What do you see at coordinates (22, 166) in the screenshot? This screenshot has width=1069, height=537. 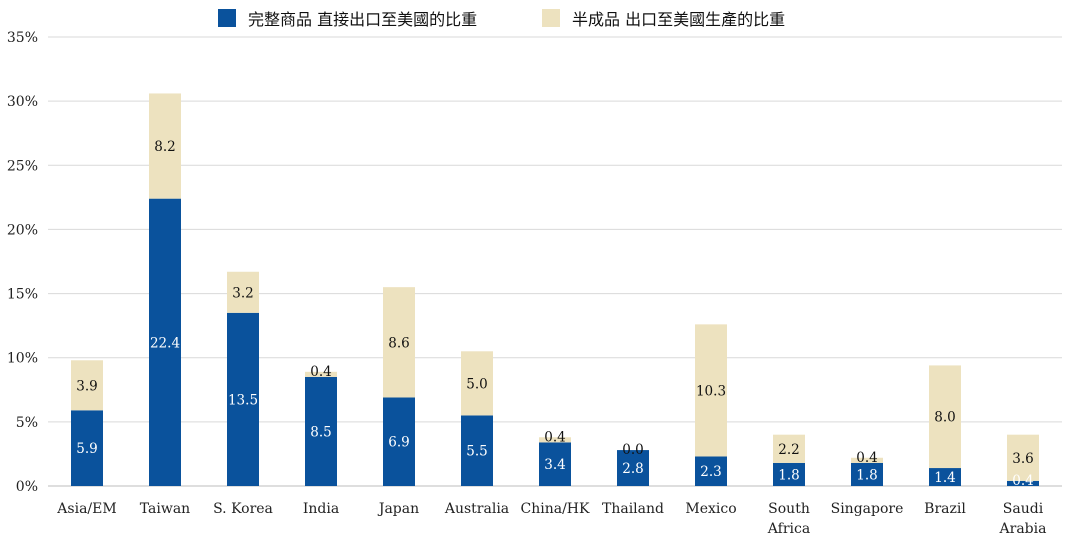 I see `y-tick-label: 25%` at bounding box center [22, 166].